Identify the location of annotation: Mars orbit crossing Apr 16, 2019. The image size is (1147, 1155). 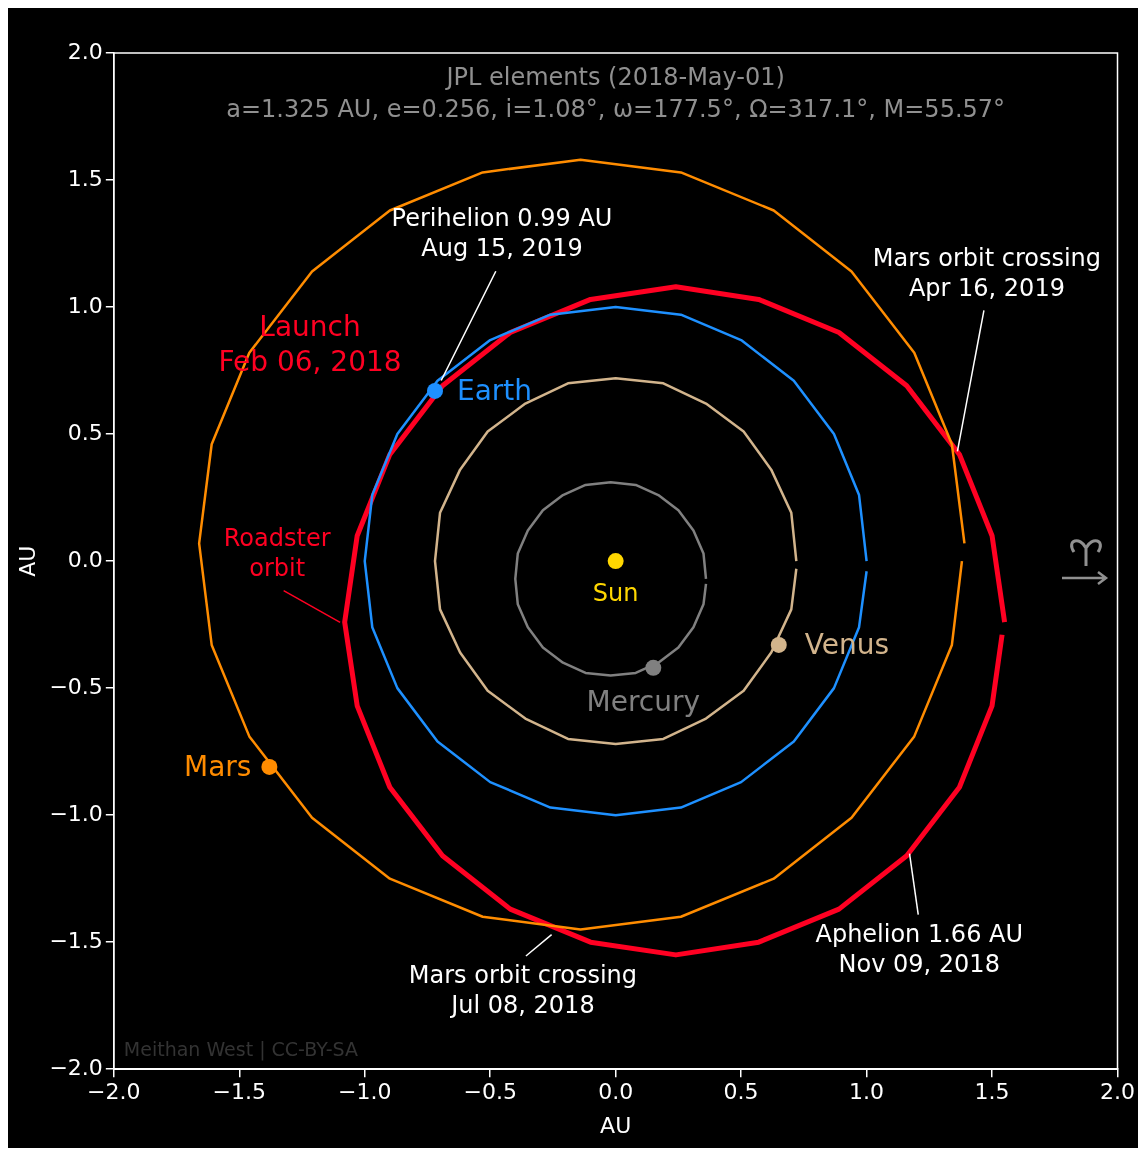
(987, 272).